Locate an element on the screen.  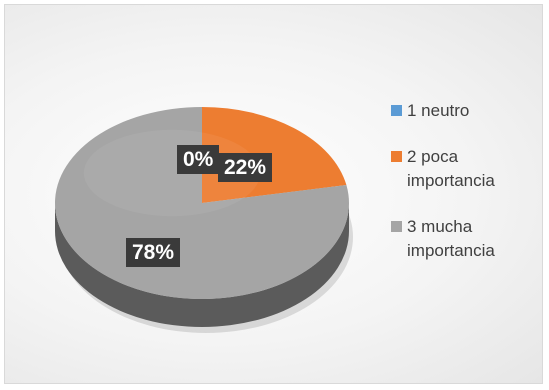
legend-item-mucha-importancia: 3 mucha importancia is located at coordinates (466, 239).